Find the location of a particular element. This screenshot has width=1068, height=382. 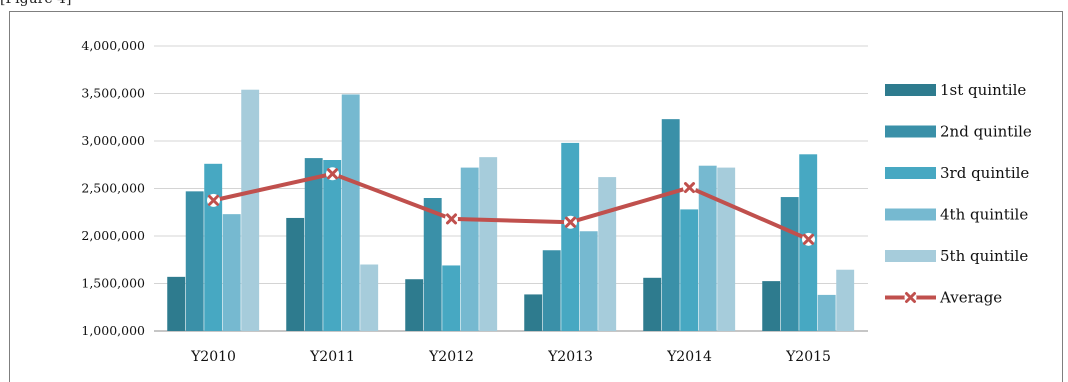

legend-label: 5th quintile is located at coordinates (984, 256).